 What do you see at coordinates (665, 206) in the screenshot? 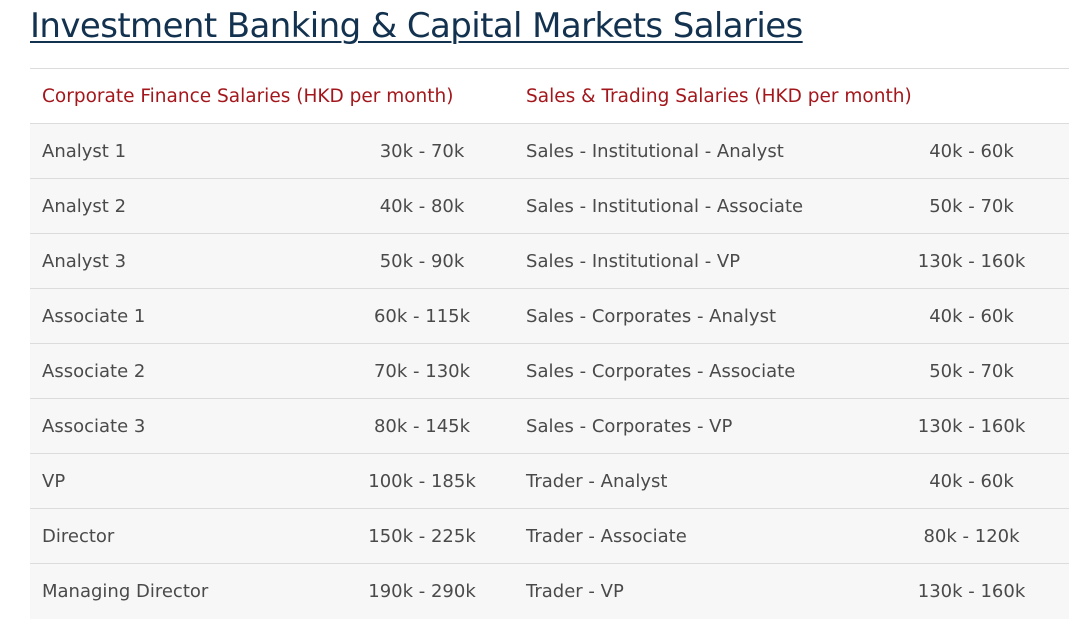
I see `st-role-cell: Sales - Institutional - Associate` at bounding box center [665, 206].